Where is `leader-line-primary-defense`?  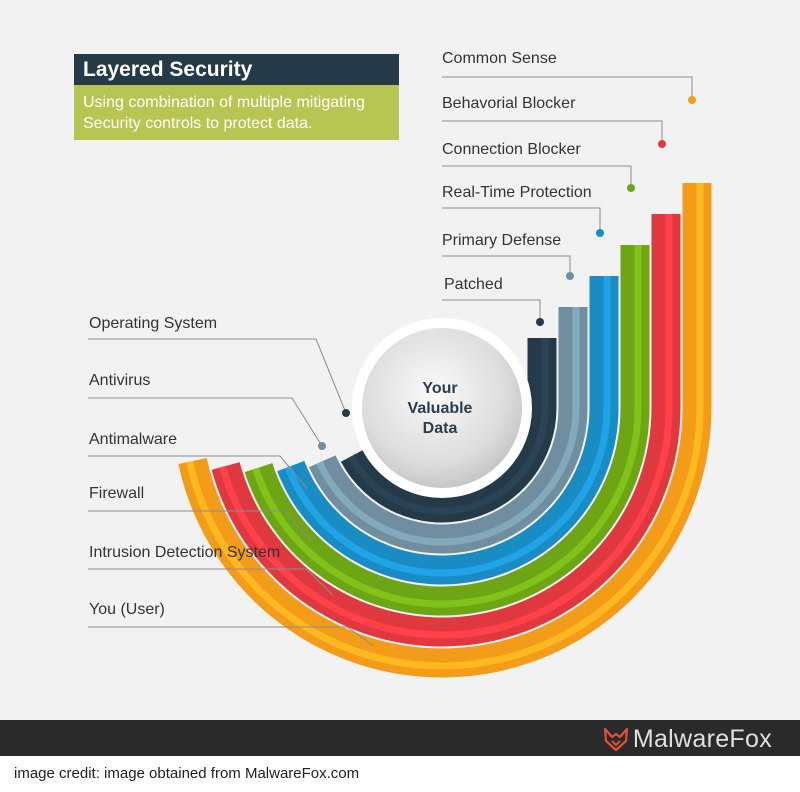
leader-line-primary-defense is located at coordinates (506, 265).